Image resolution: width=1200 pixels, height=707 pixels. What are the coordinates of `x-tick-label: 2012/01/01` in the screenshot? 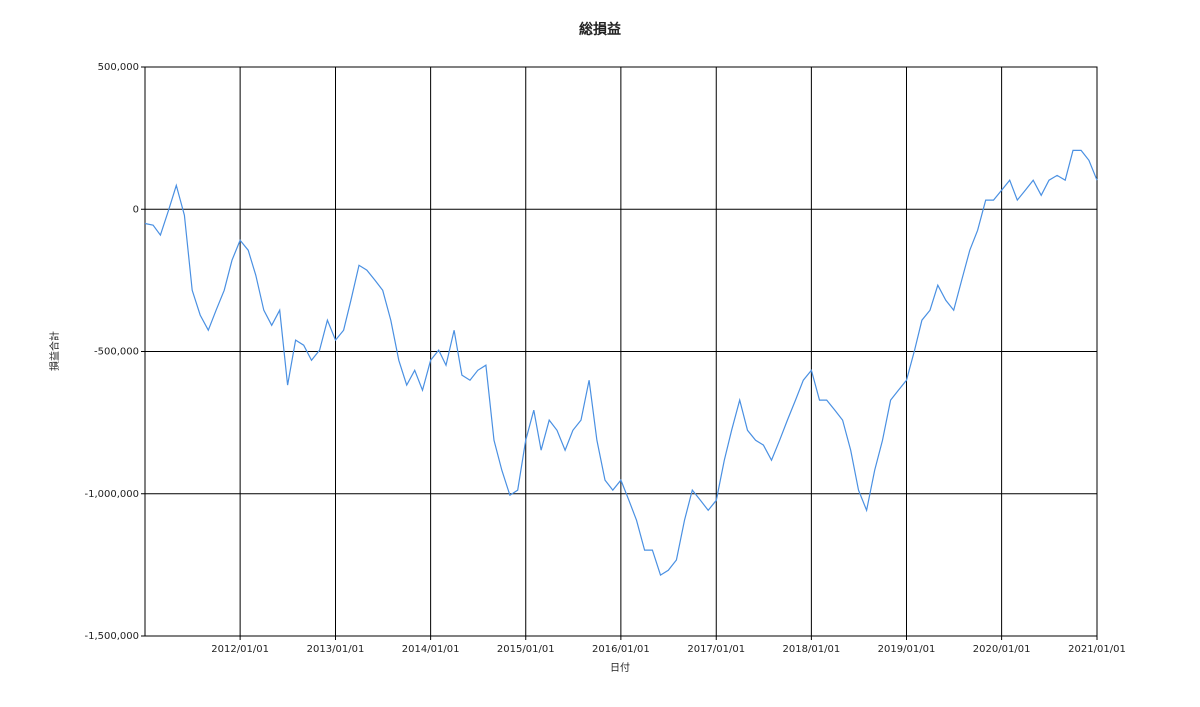 It's located at (240, 649).